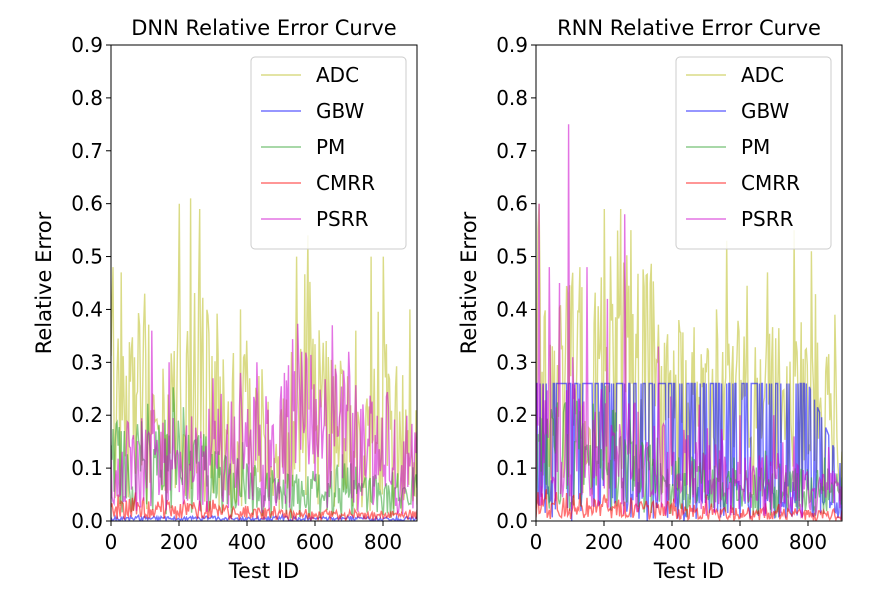 The image size is (881, 610). I want to click on legend-dnn: ADC GBW PM CMRR PSRR, so click(328, 153).